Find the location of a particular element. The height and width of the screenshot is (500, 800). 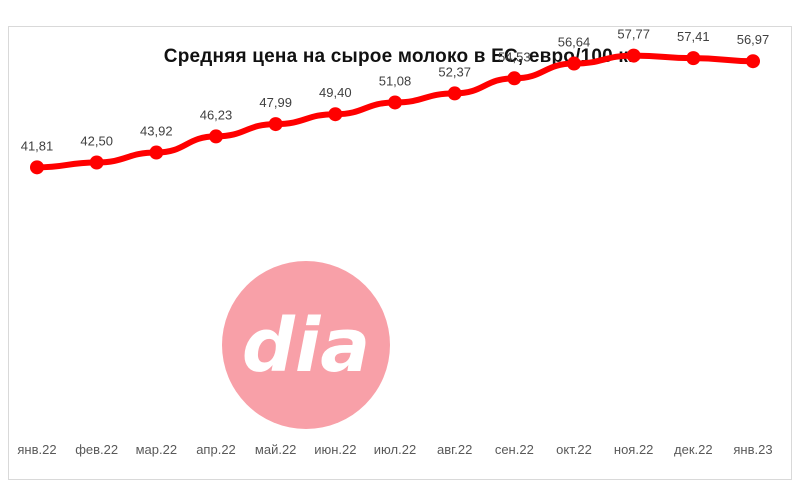

x-tick-label-6: июн.22 is located at coordinates (335, 449).